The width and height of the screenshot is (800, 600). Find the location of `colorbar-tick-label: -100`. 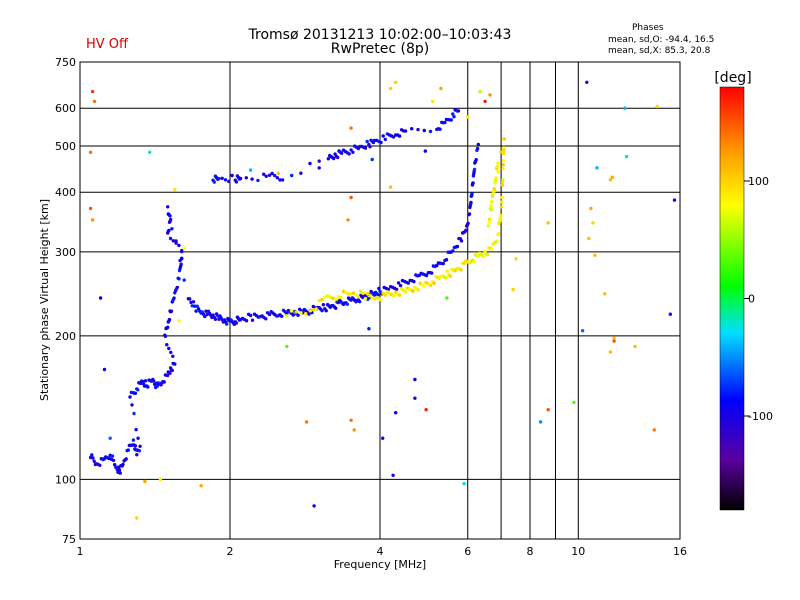

colorbar-tick-label: -100 is located at coordinates (760, 416).